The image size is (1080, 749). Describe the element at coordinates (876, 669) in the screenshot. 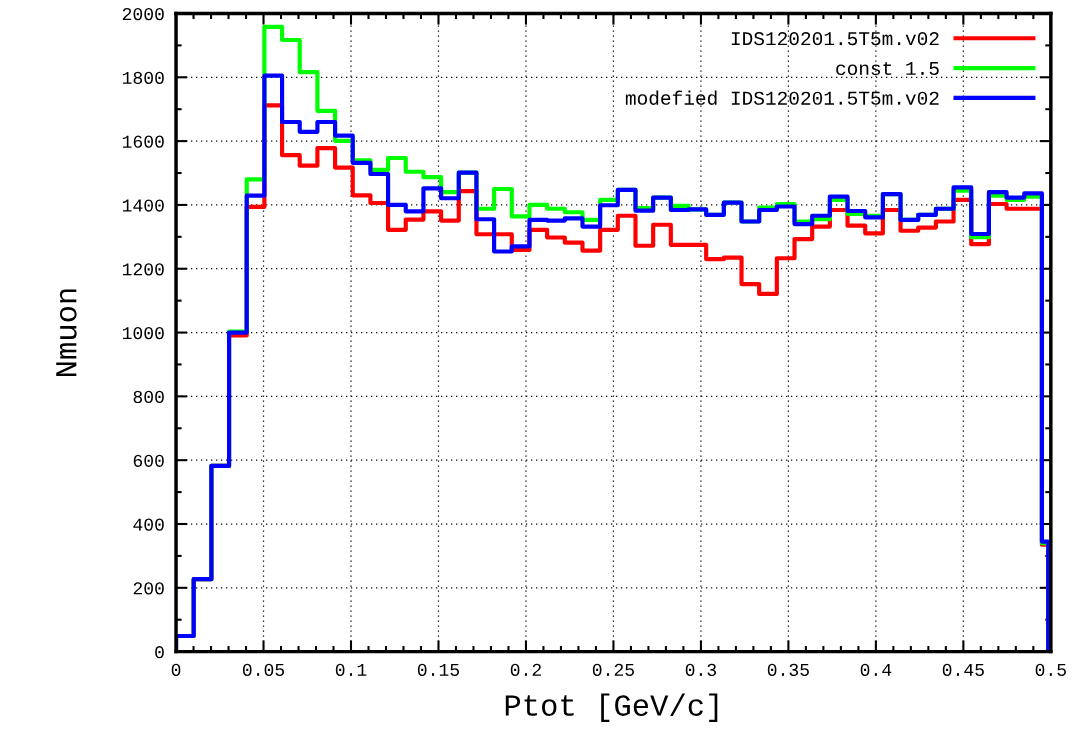

I see `x-tick-label: 0.4` at that location.